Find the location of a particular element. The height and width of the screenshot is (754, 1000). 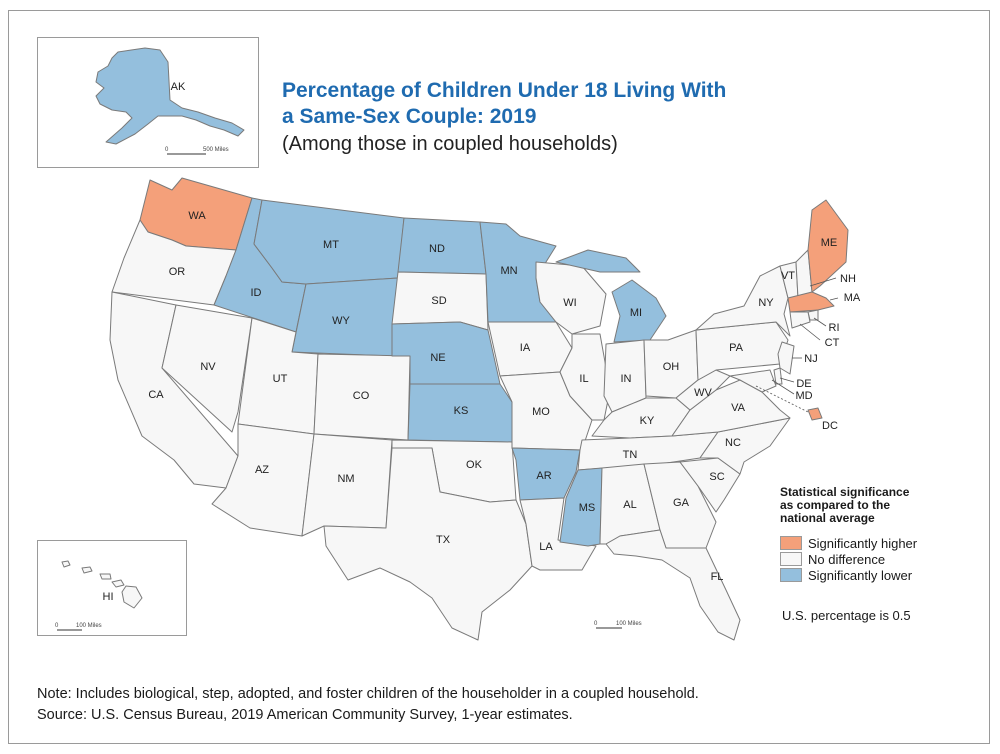

legend-item-higher: Significantly higher is located at coordinates (880, 543).